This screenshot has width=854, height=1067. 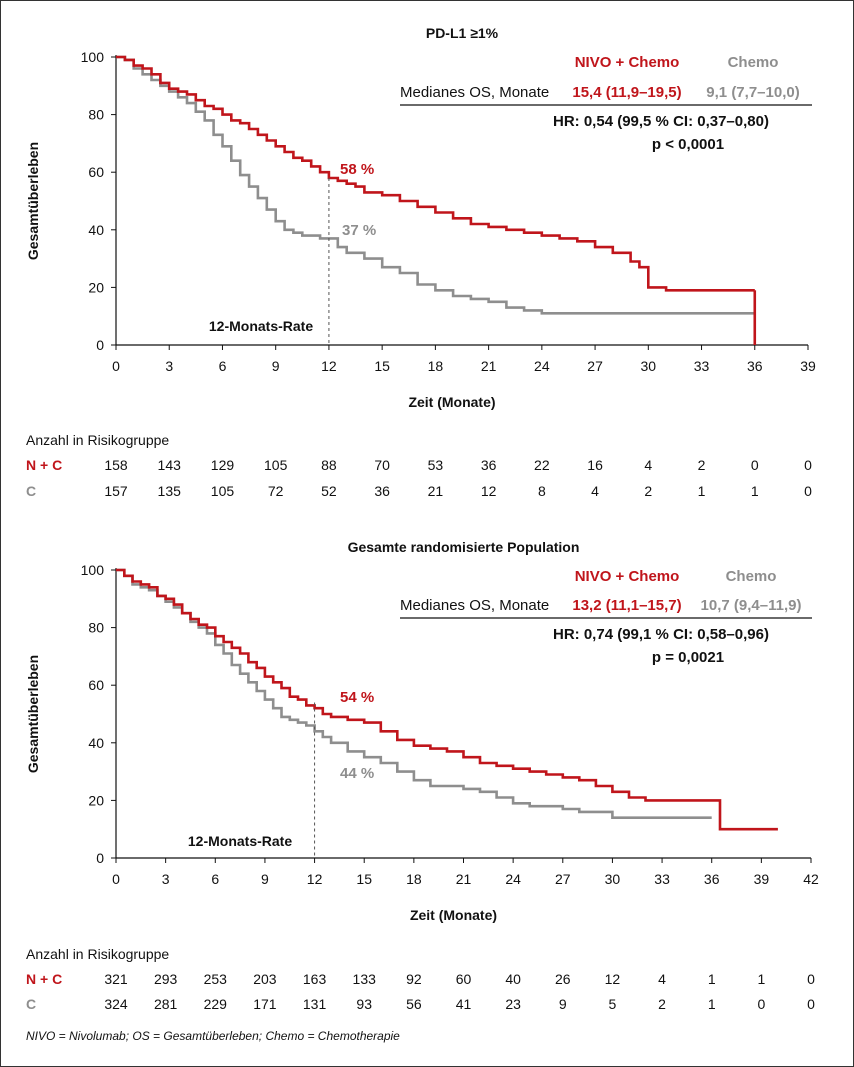 I want to click on risk-cell: 143, so click(x=170, y=465).